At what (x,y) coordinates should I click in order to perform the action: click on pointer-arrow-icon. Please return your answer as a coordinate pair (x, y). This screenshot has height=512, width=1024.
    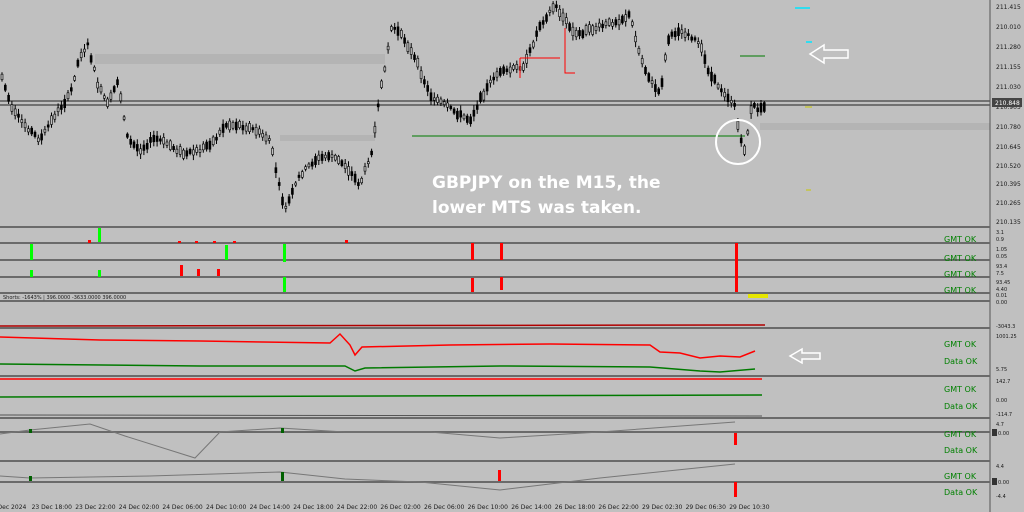
    Looking at the image, I should click on (828, 54).